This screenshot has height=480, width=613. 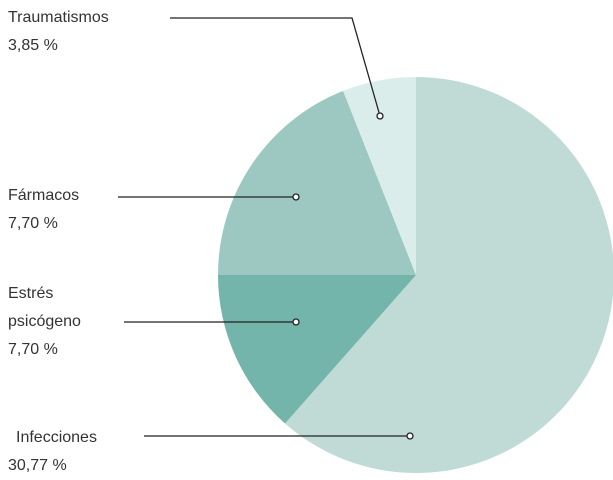 What do you see at coordinates (296, 197) in the screenshot?
I see `leader-dot-farmacos` at bounding box center [296, 197].